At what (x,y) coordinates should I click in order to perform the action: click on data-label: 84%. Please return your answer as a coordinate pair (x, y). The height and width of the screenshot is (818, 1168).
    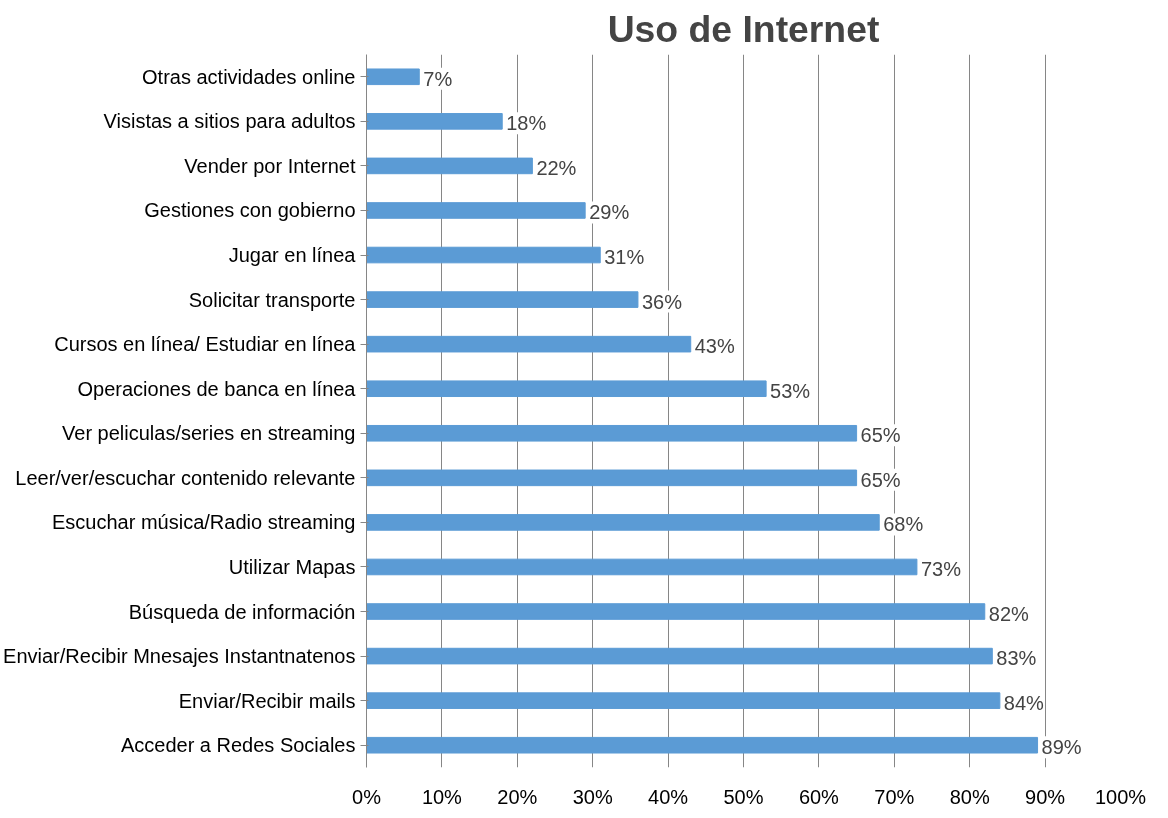
    Looking at the image, I should click on (1024, 702).